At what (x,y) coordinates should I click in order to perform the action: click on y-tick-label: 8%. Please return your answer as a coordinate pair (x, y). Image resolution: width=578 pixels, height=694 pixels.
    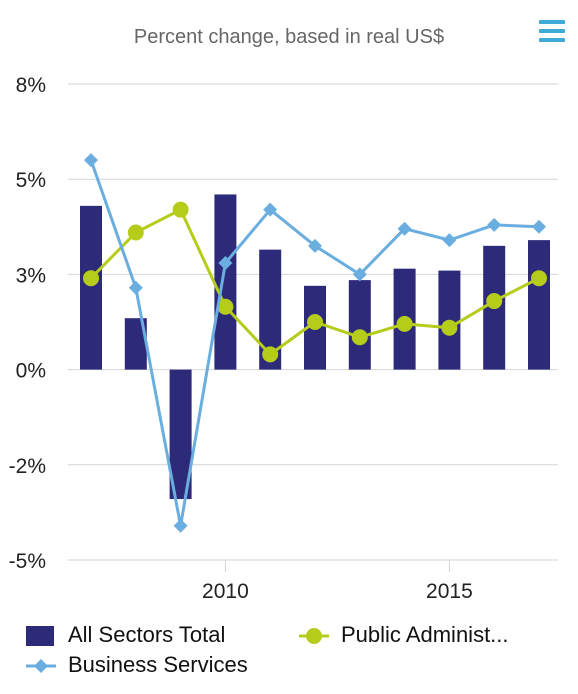
    Looking at the image, I should click on (31, 85).